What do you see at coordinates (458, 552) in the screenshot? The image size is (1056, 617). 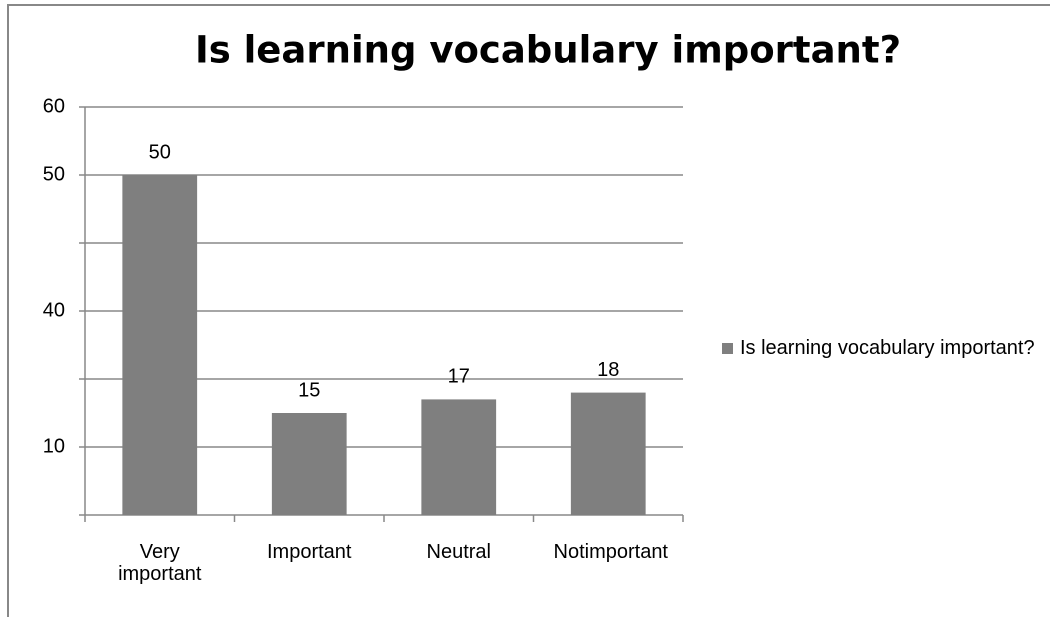 I see `x-tick-label: Neutral` at bounding box center [458, 552].